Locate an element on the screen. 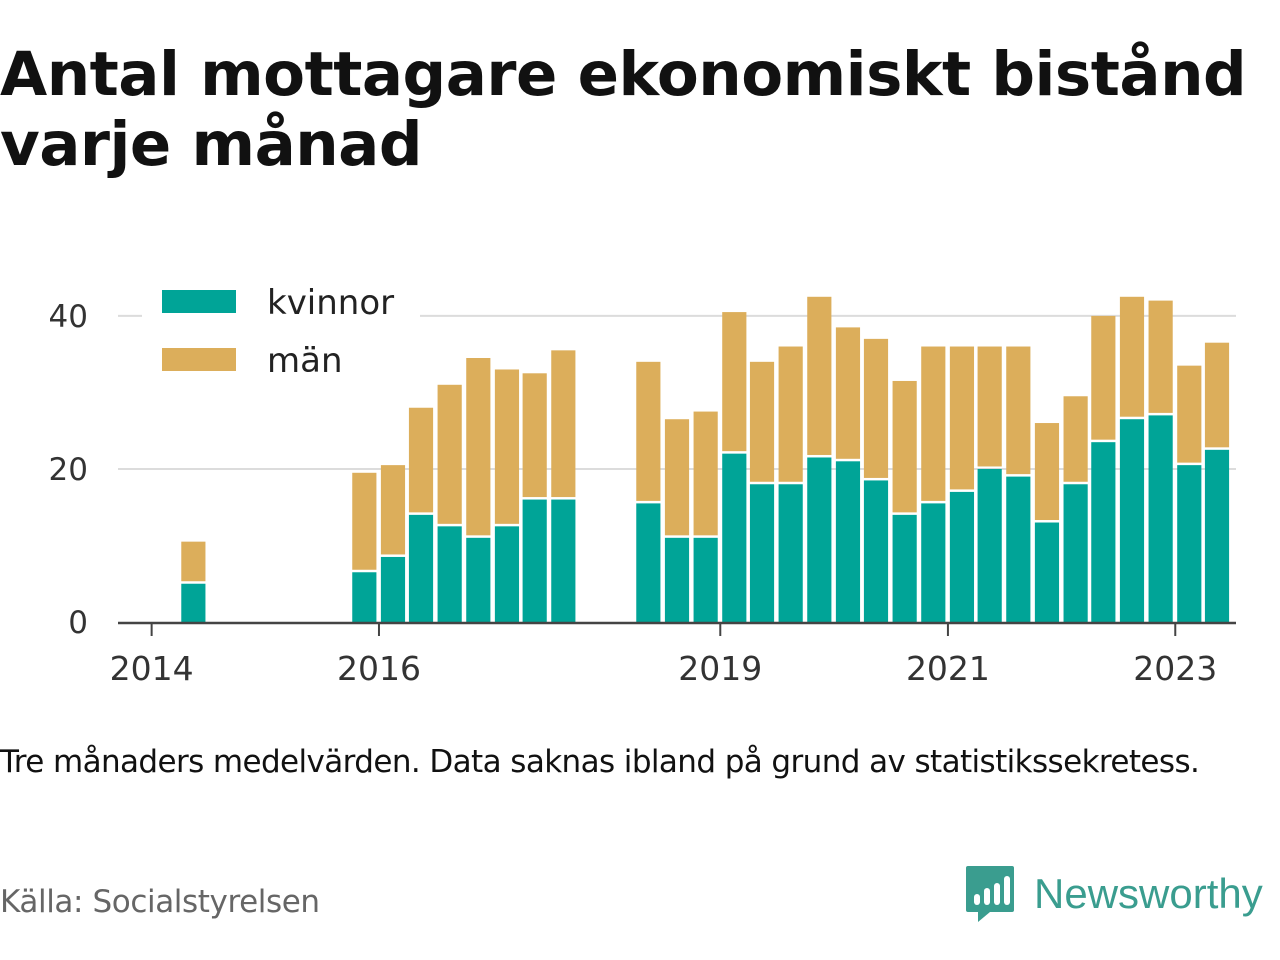 The image size is (1280, 960). x-tick-label: 2021 is located at coordinates (948, 668).